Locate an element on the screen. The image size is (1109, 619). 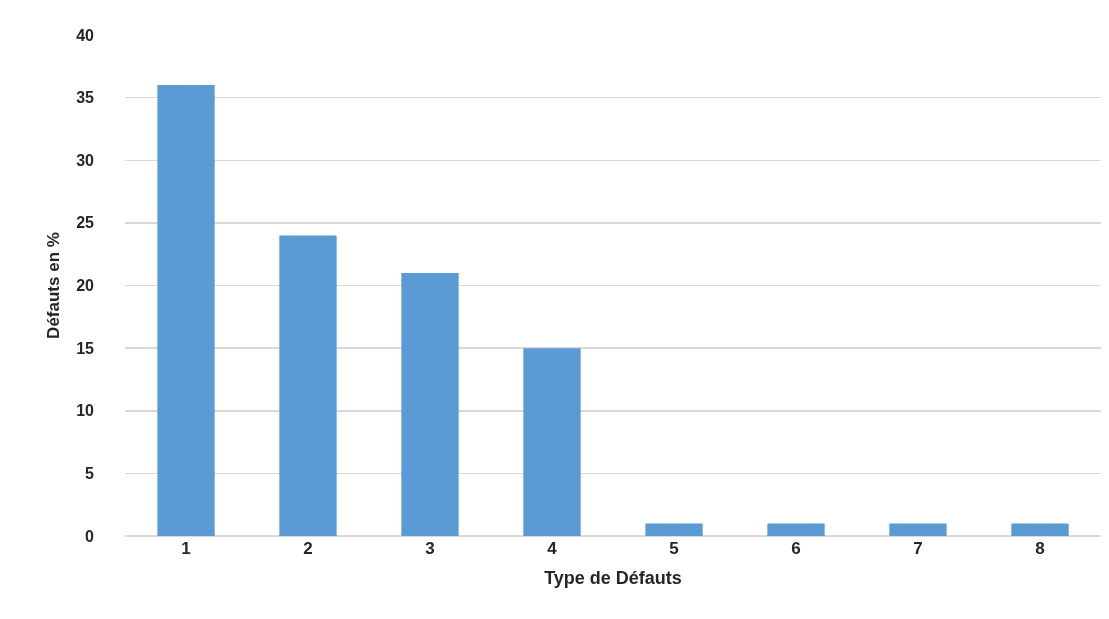
y-tick-label: 35 is located at coordinates (85, 98).